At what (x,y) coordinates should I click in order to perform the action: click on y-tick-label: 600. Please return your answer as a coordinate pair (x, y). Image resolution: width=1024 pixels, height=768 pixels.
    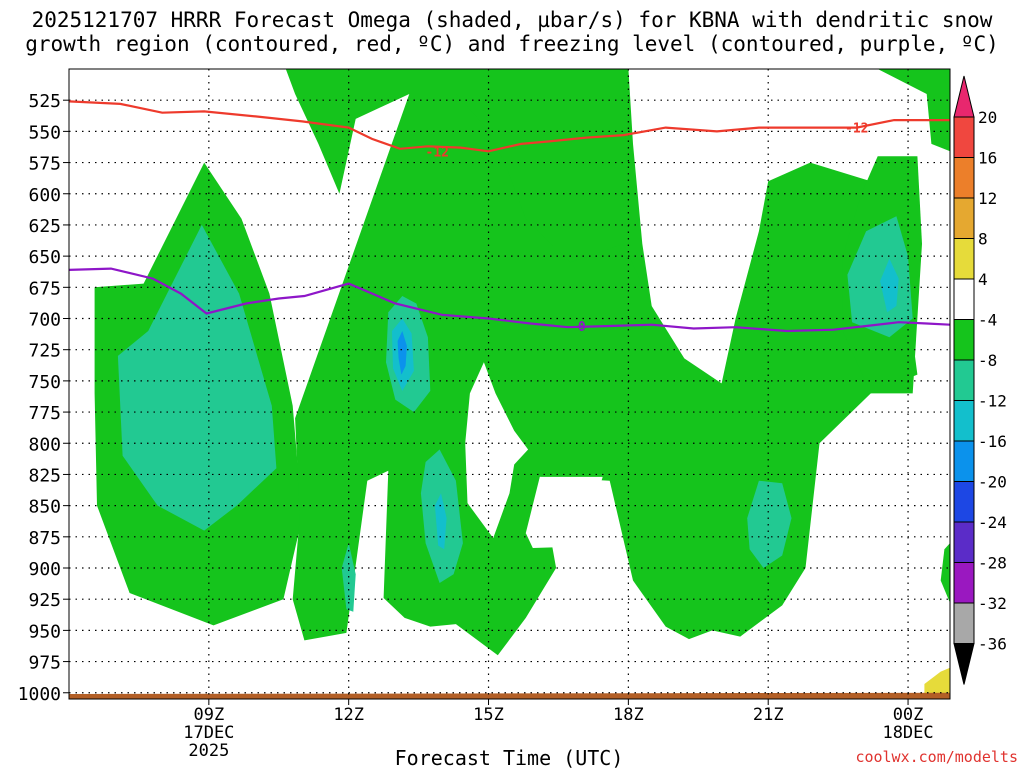
    Looking at the image, I should click on (44, 195).